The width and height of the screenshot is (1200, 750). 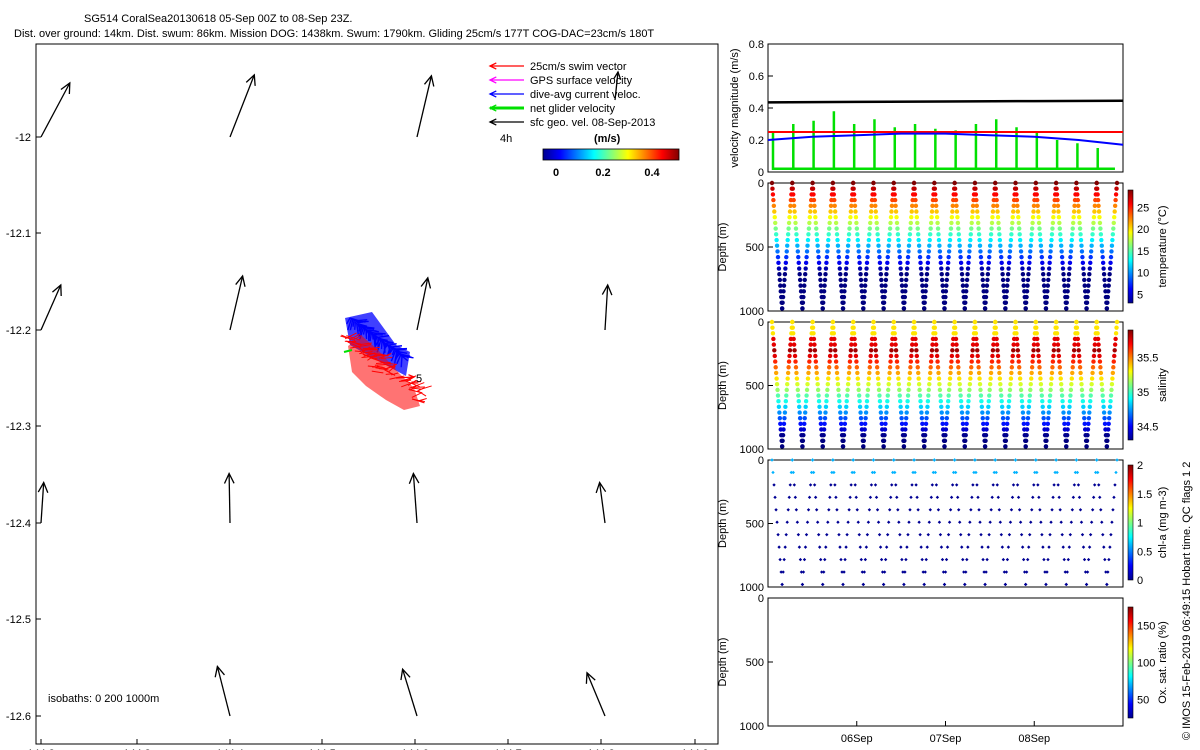 What do you see at coordinates (752, 588) in the screenshot?
I see `depth-tick-label: 1000` at bounding box center [752, 588].